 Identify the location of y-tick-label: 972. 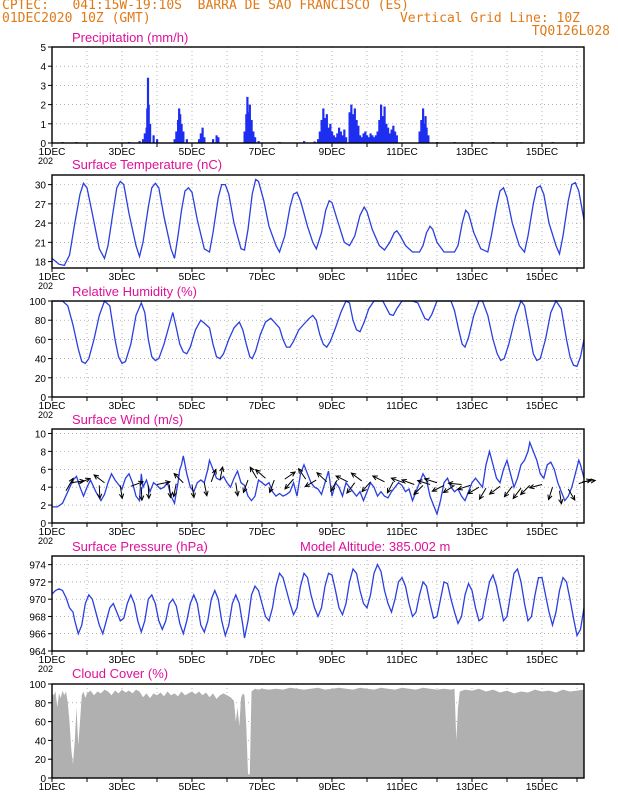
(37, 583).